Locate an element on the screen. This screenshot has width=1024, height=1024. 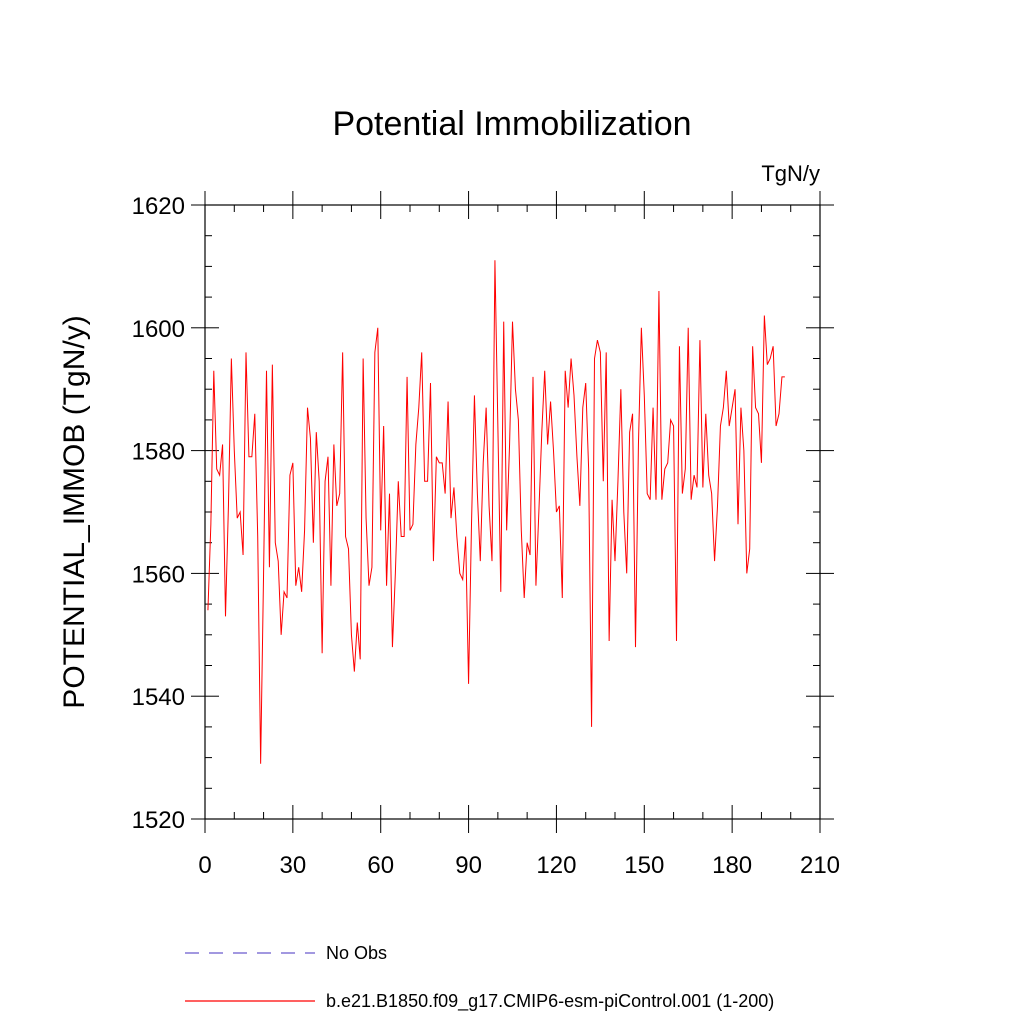
x-tick-label: 0 is located at coordinates (204, 865).